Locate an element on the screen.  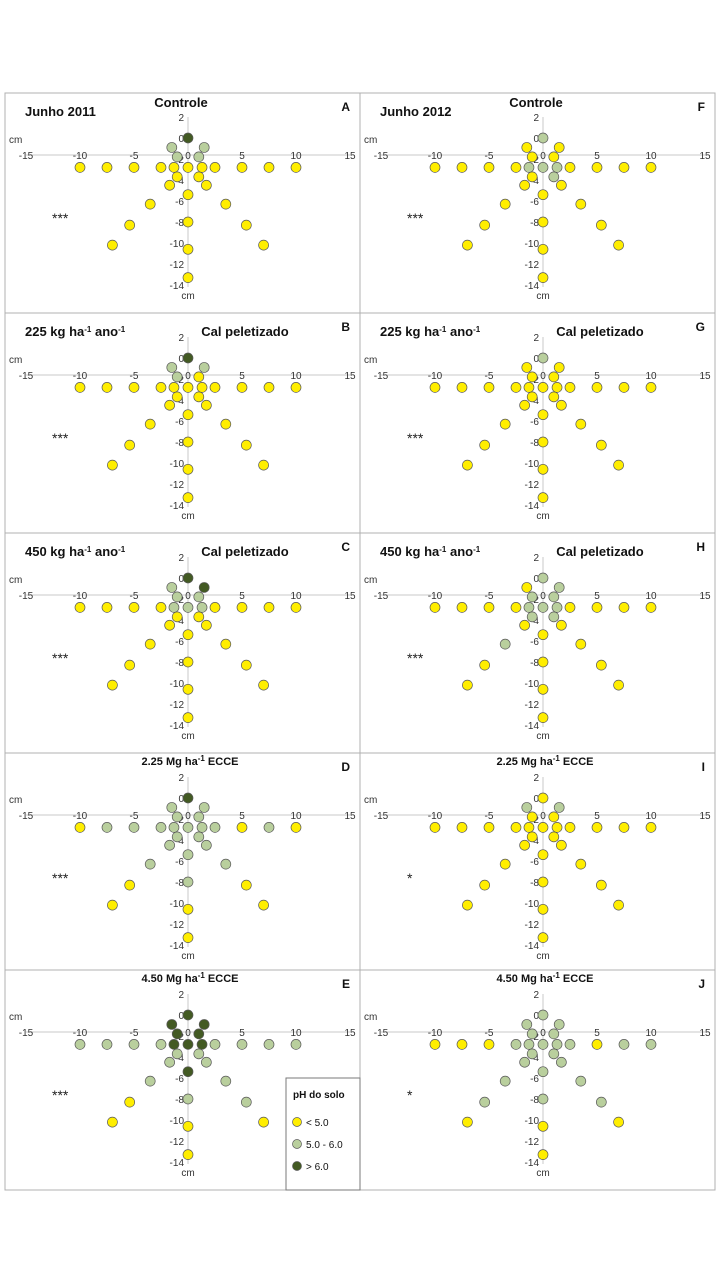
x-tick-label: -10 is located at coordinates (435, 596).